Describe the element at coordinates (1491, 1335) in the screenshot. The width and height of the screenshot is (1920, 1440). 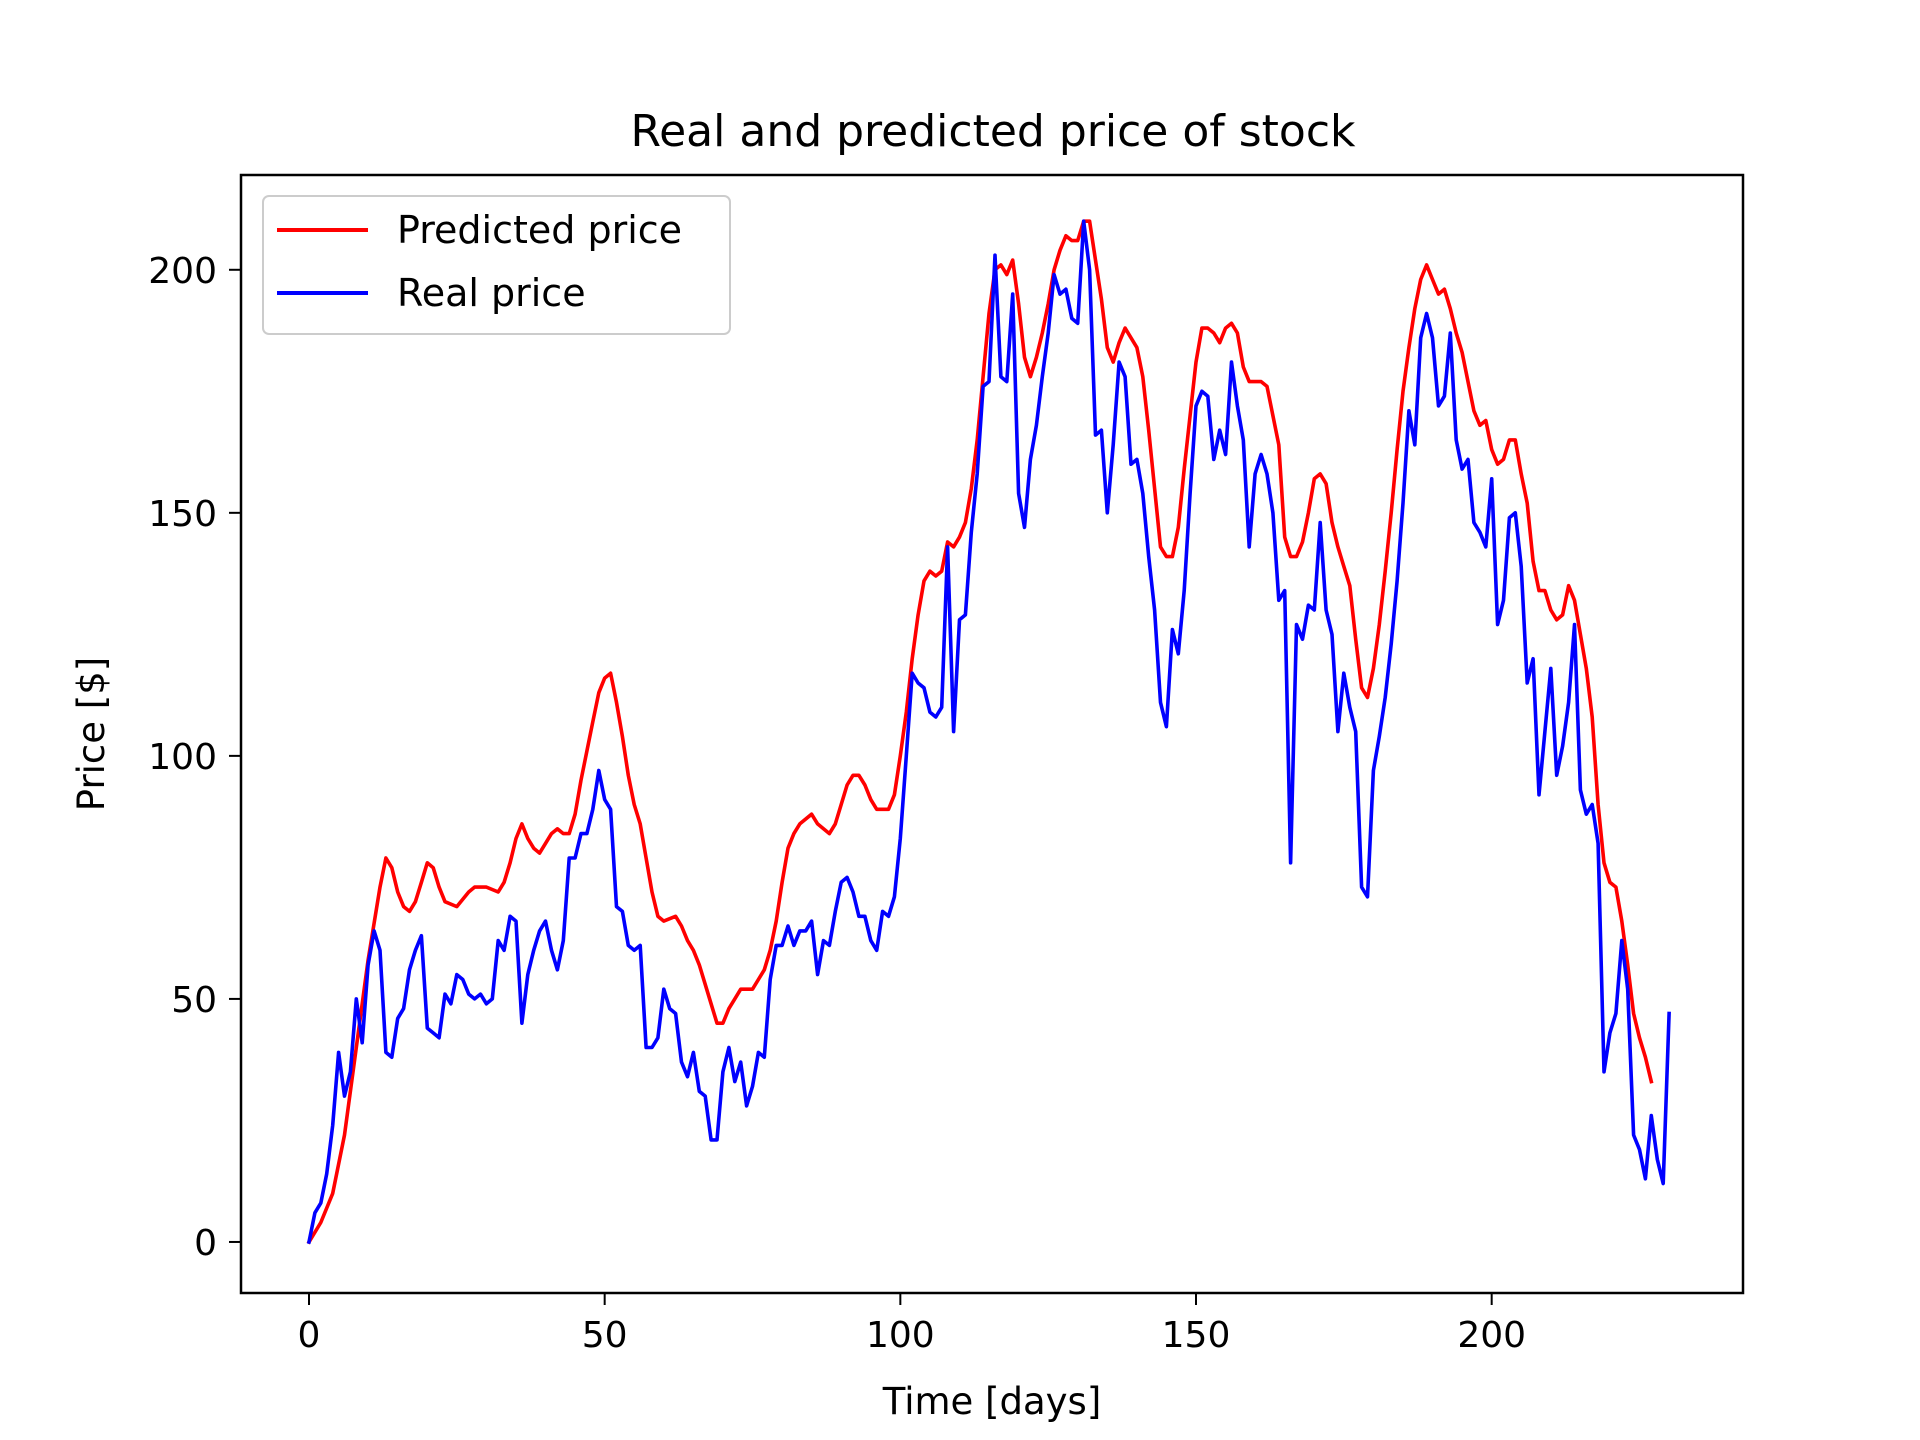
I see `x-tick-label: 200` at that location.